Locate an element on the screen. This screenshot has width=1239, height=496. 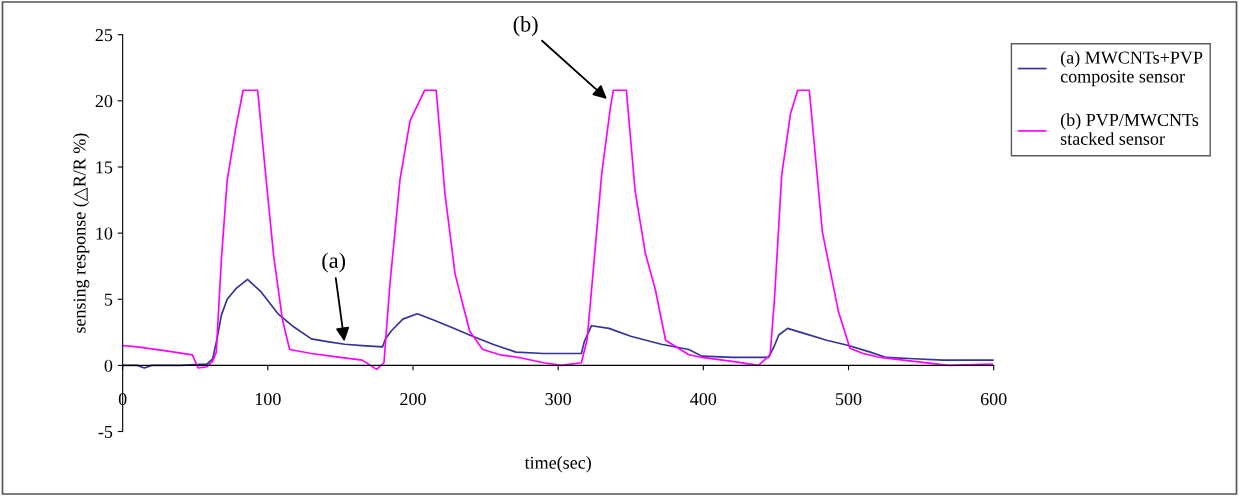
y-tick-label: 25 is located at coordinates (104, 35).